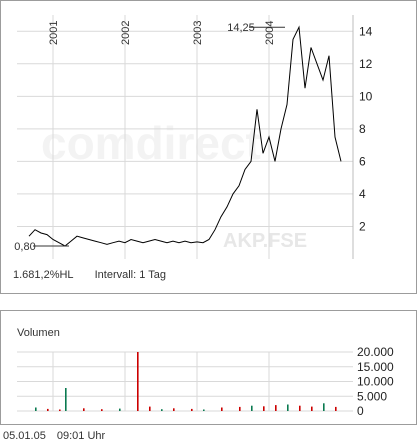 The image size is (417, 443). Describe the element at coordinates (241, 28) in the screenshot. I see `annotation-label: 14,25` at that location.